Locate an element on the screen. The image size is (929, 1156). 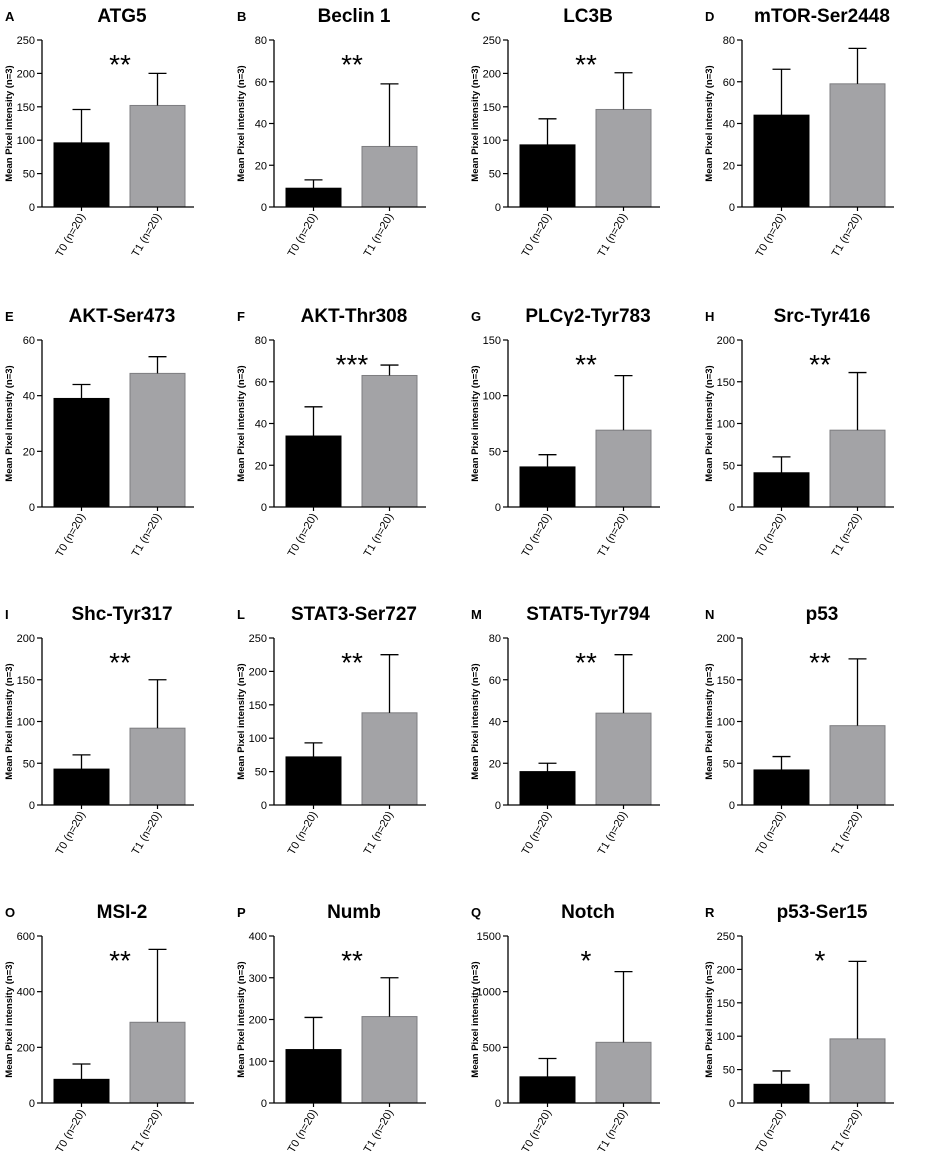
bar-c-t0 is located at coordinates (547, 176).